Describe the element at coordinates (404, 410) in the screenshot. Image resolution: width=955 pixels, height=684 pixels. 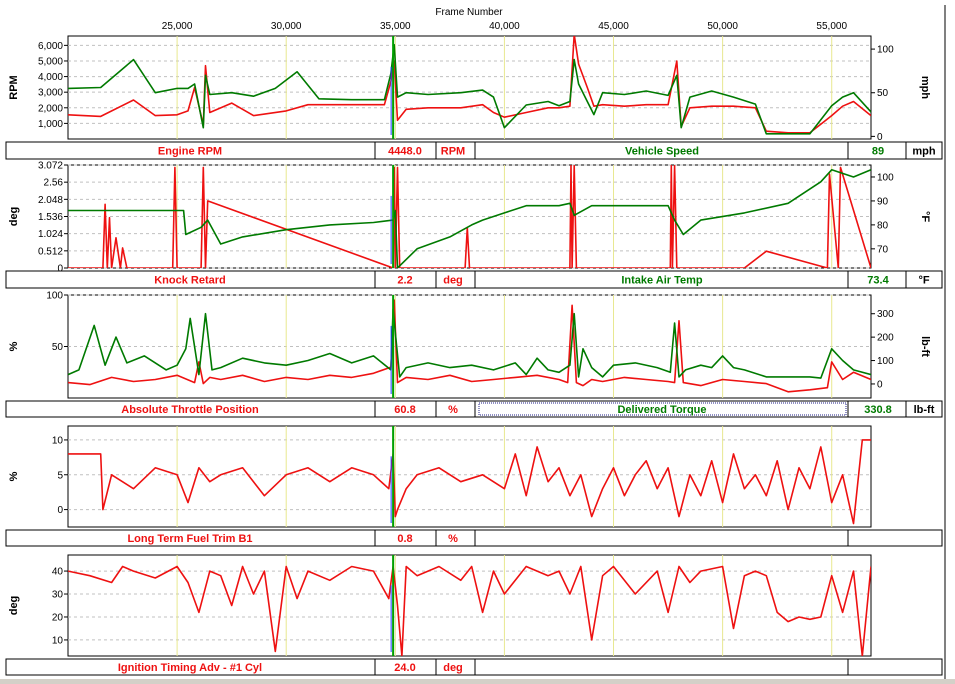
I see `readout-left-value: 60.8` at that location.